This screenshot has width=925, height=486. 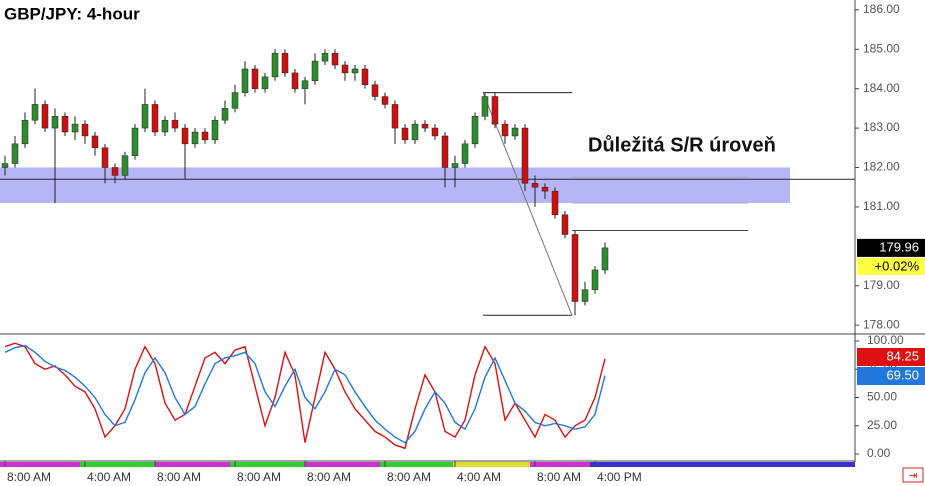 I want to click on y-tick-label: 178.00, so click(x=881, y=324).